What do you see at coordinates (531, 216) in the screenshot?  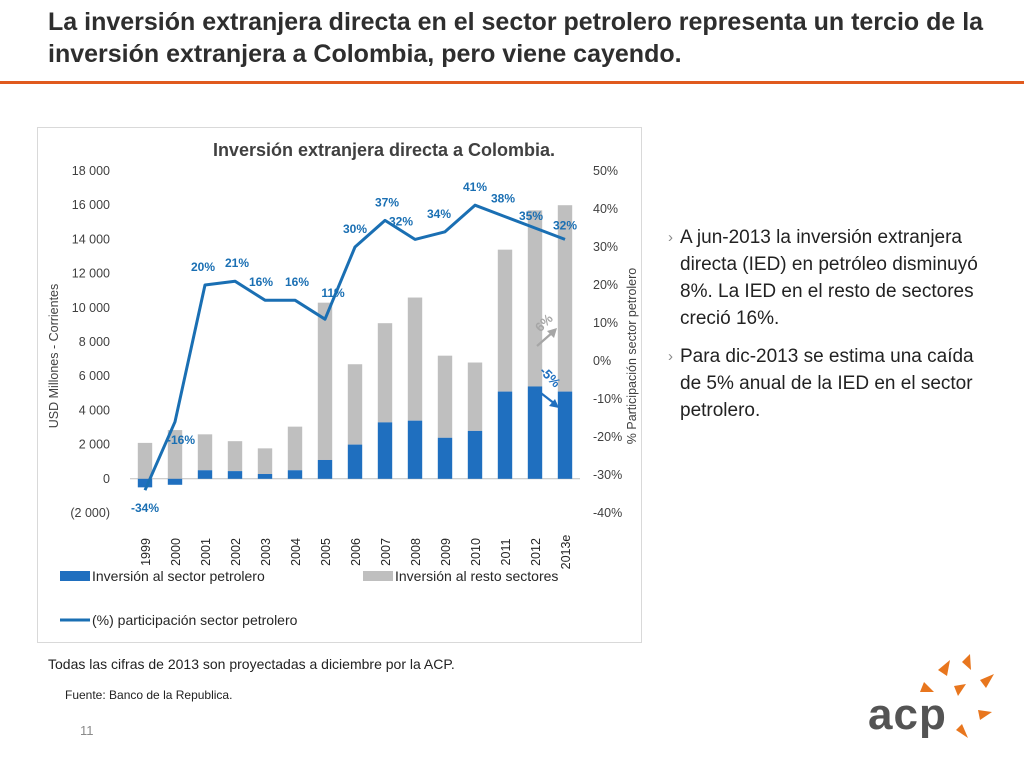 I see `line-data-label: 35%` at bounding box center [531, 216].